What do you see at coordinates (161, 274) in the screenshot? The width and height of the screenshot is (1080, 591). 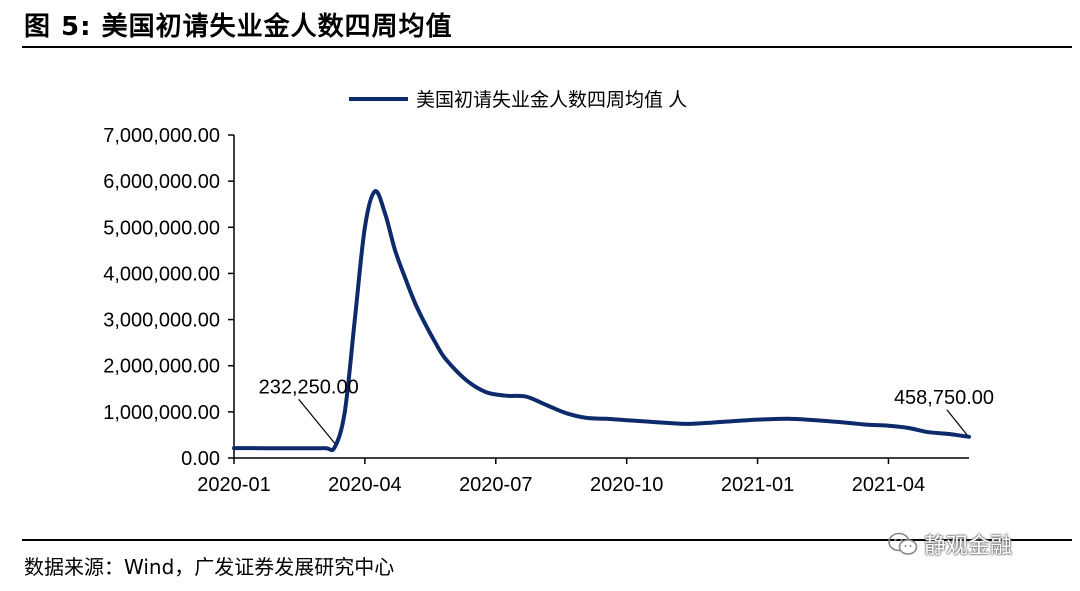 I see `y-tick-label: 4,000,000.00` at bounding box center [161, 274].